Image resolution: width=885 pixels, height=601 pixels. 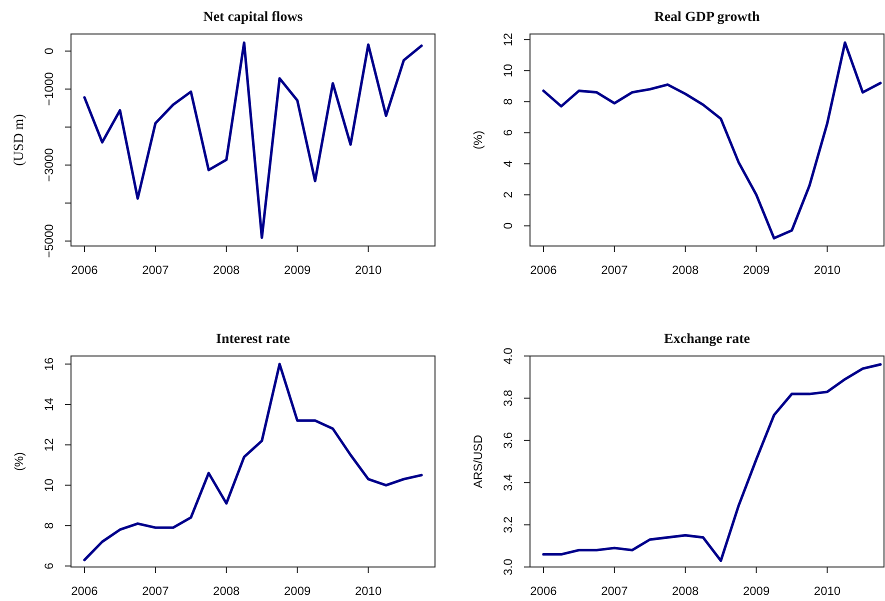 What do you see at coordinates (707, 17) in the screenshot?
I see `chart-title: Real GDP growth` at bounding box center [707, 17].